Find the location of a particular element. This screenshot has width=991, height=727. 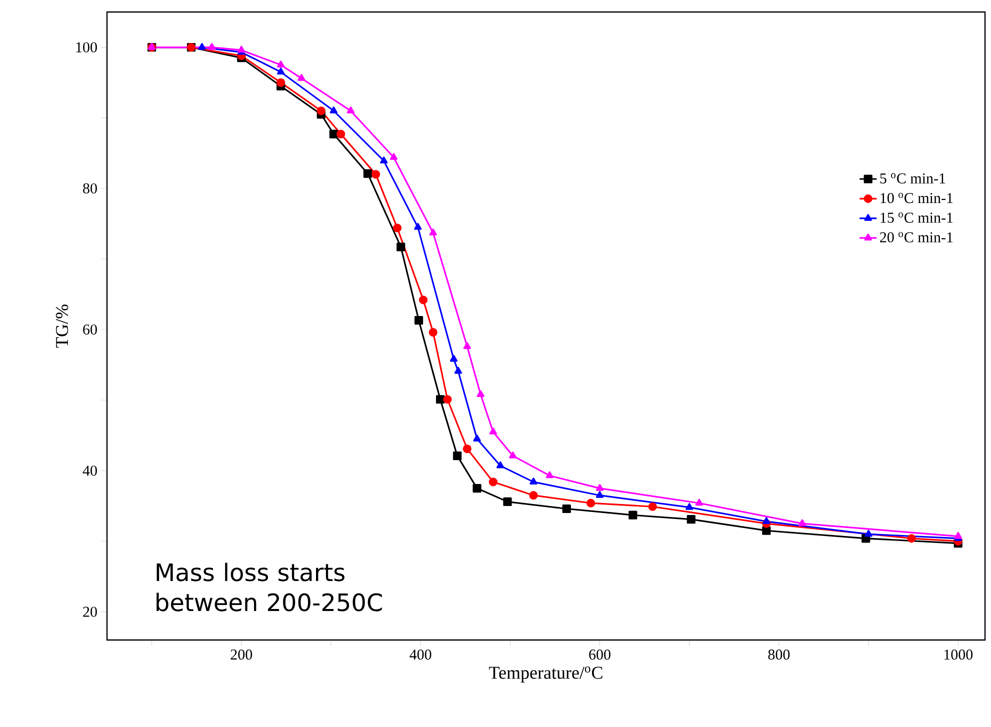

y-tick-label: 40 is located at coordinates (89, 471).